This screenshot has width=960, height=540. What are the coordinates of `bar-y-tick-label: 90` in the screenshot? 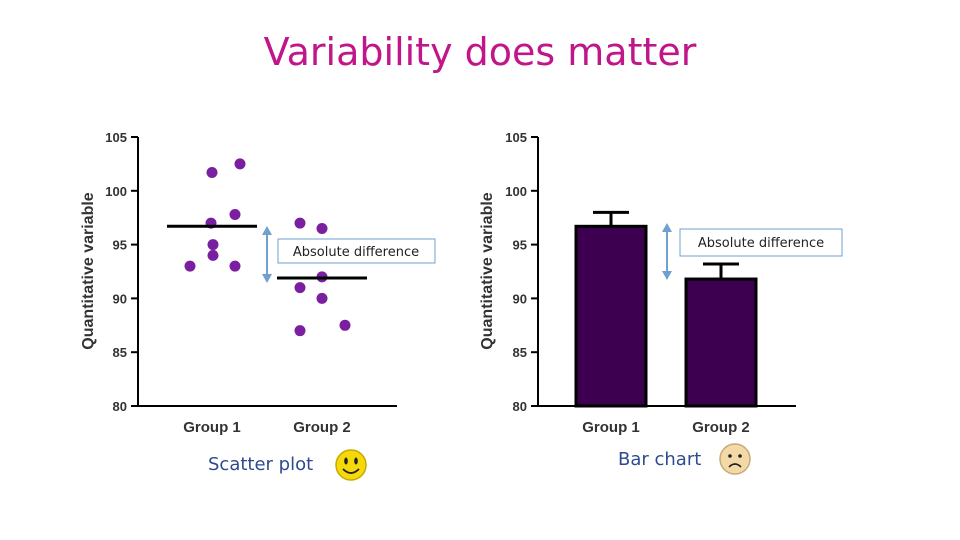 It's located at (520, 298).